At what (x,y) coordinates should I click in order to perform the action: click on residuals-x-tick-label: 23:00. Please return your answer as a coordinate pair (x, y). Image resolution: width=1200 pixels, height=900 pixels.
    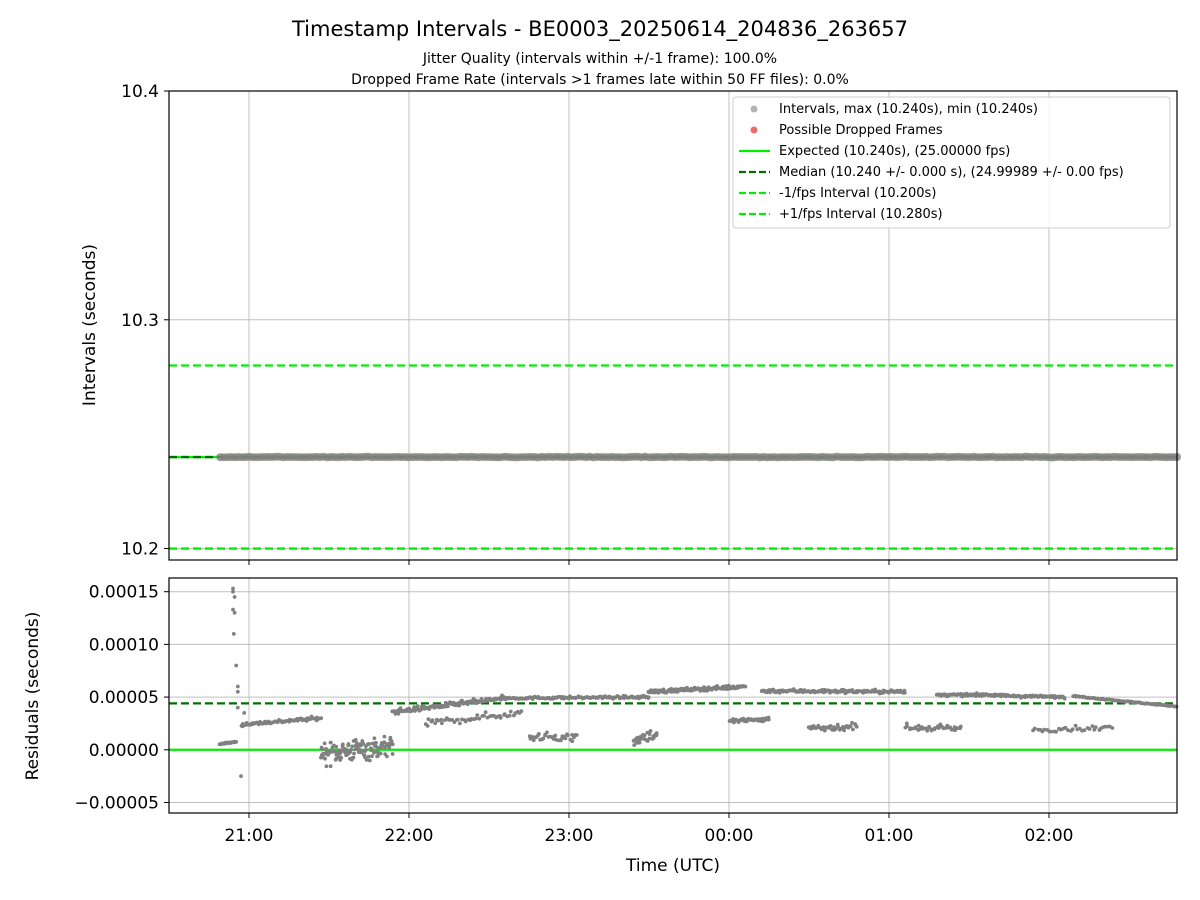
    Looking at the image, I should click on (569, 836).